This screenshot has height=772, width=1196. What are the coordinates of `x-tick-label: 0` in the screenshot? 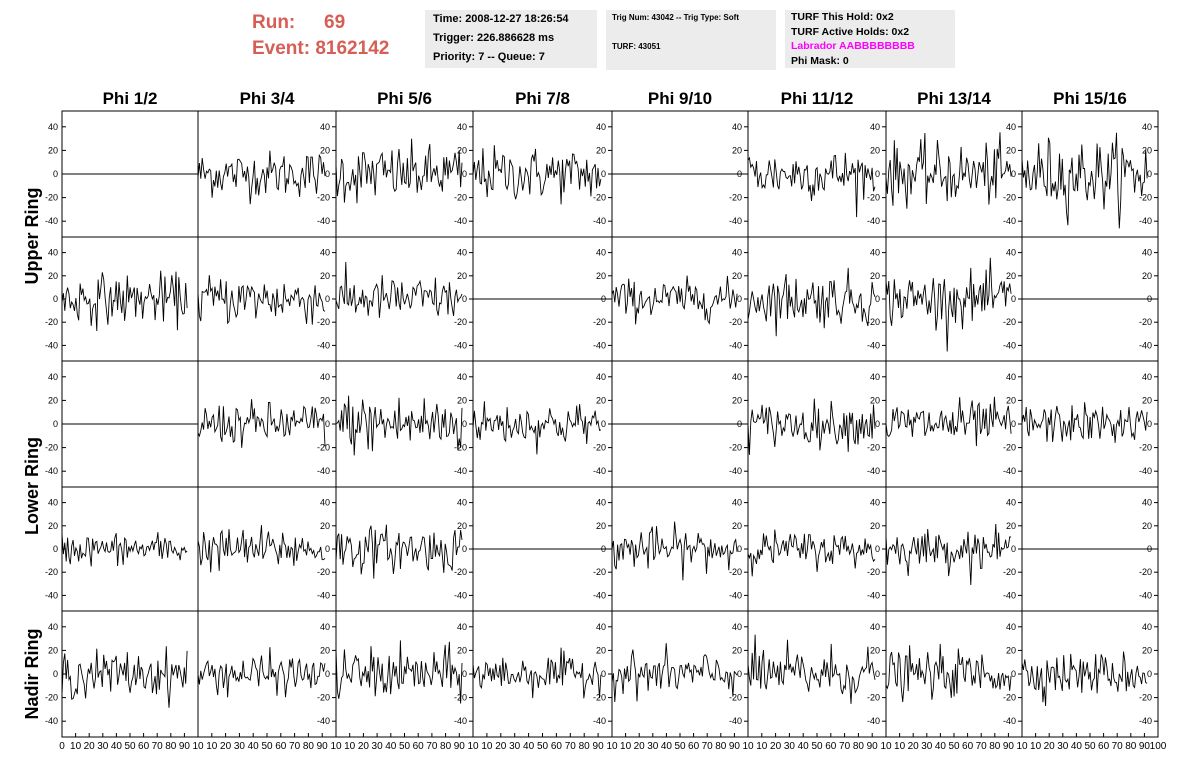 It's located at (62, 746).